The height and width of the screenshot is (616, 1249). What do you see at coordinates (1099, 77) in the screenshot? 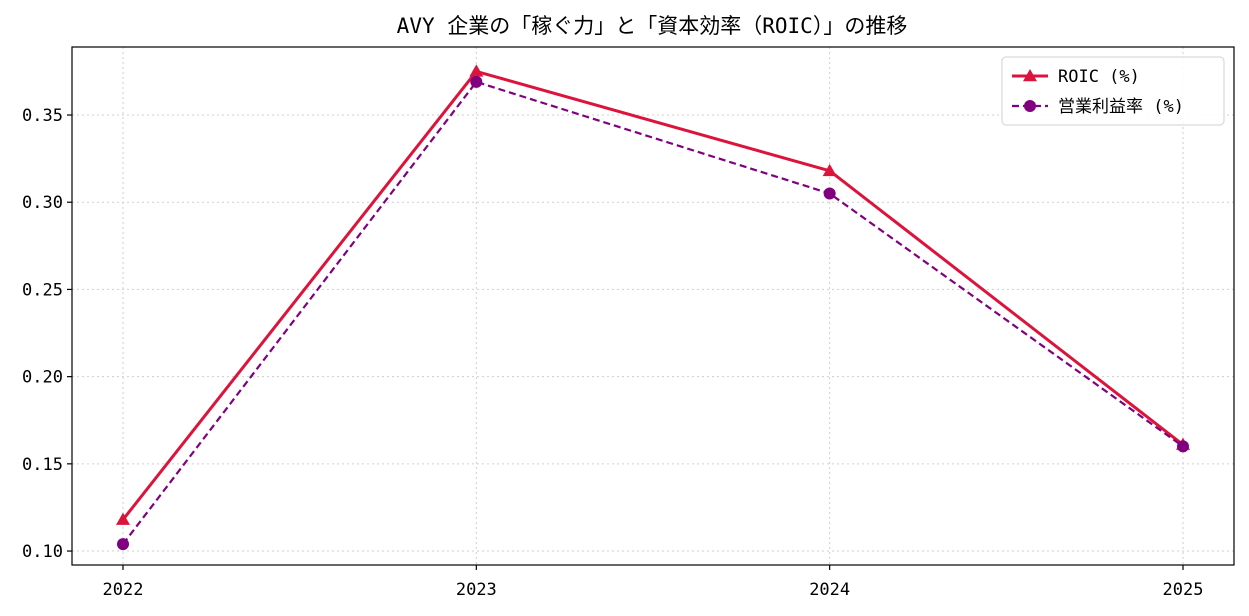
I see `legend-label: ROIC (%)` at bounding box center [1099, 77].